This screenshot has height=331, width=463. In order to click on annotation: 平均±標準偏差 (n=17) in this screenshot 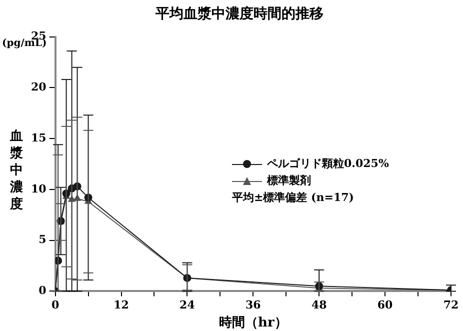, I will do `click(293, 198)`.